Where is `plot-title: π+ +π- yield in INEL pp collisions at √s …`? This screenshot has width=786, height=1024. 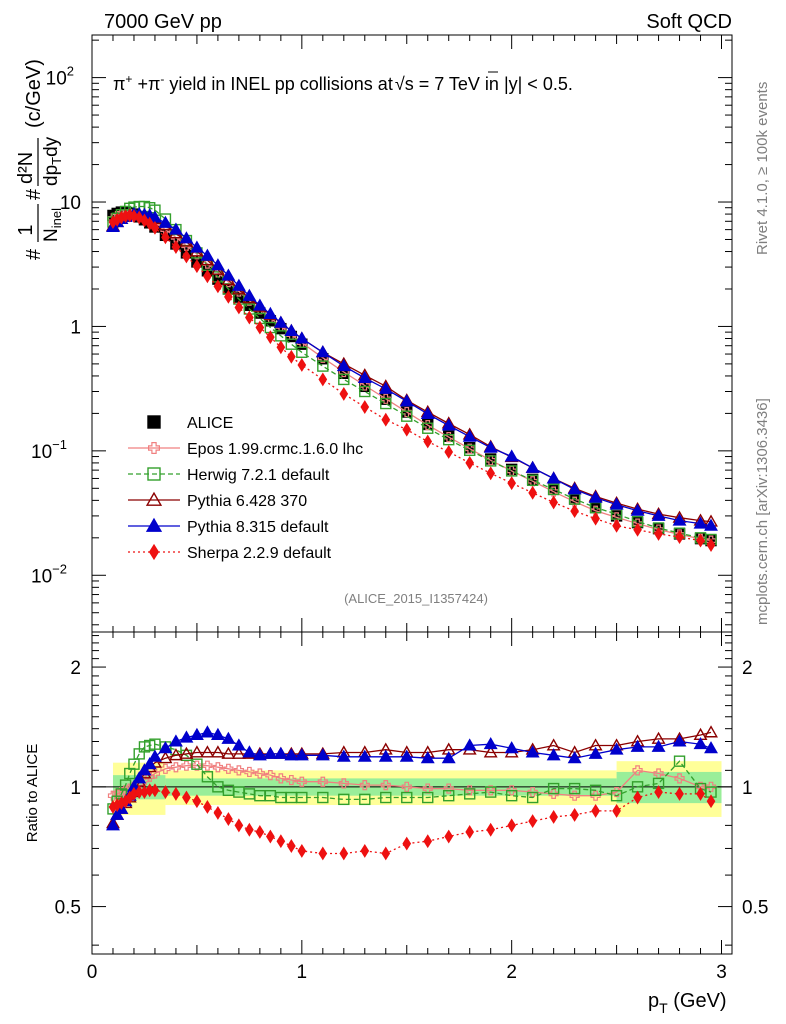 plot-title: π+ +π- yield in INEL pp collisions at √s … is located at coordinates (343, 83).